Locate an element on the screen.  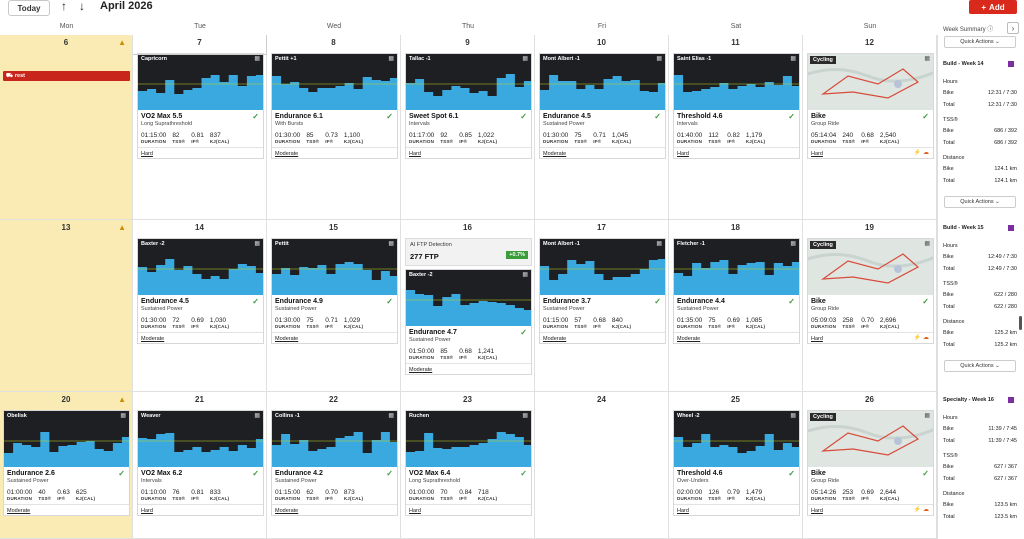
summary-row: Bike 12:49 / 7:30 is located at coordinates (980, 257).